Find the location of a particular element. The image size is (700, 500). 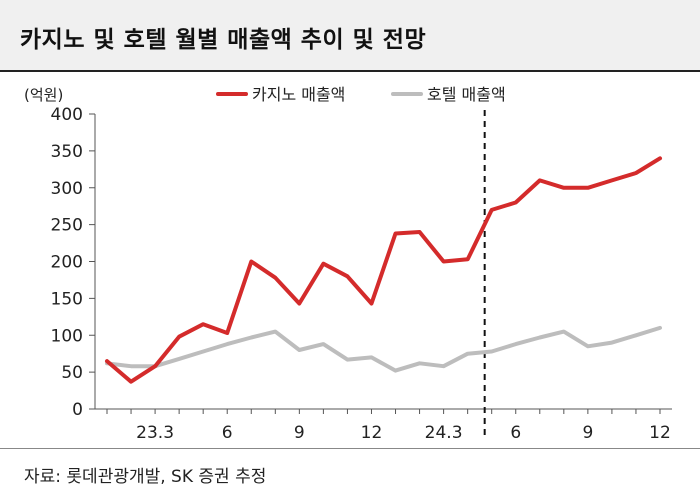

x-tick-label: 24.3 is located at coordinates (444, 433).